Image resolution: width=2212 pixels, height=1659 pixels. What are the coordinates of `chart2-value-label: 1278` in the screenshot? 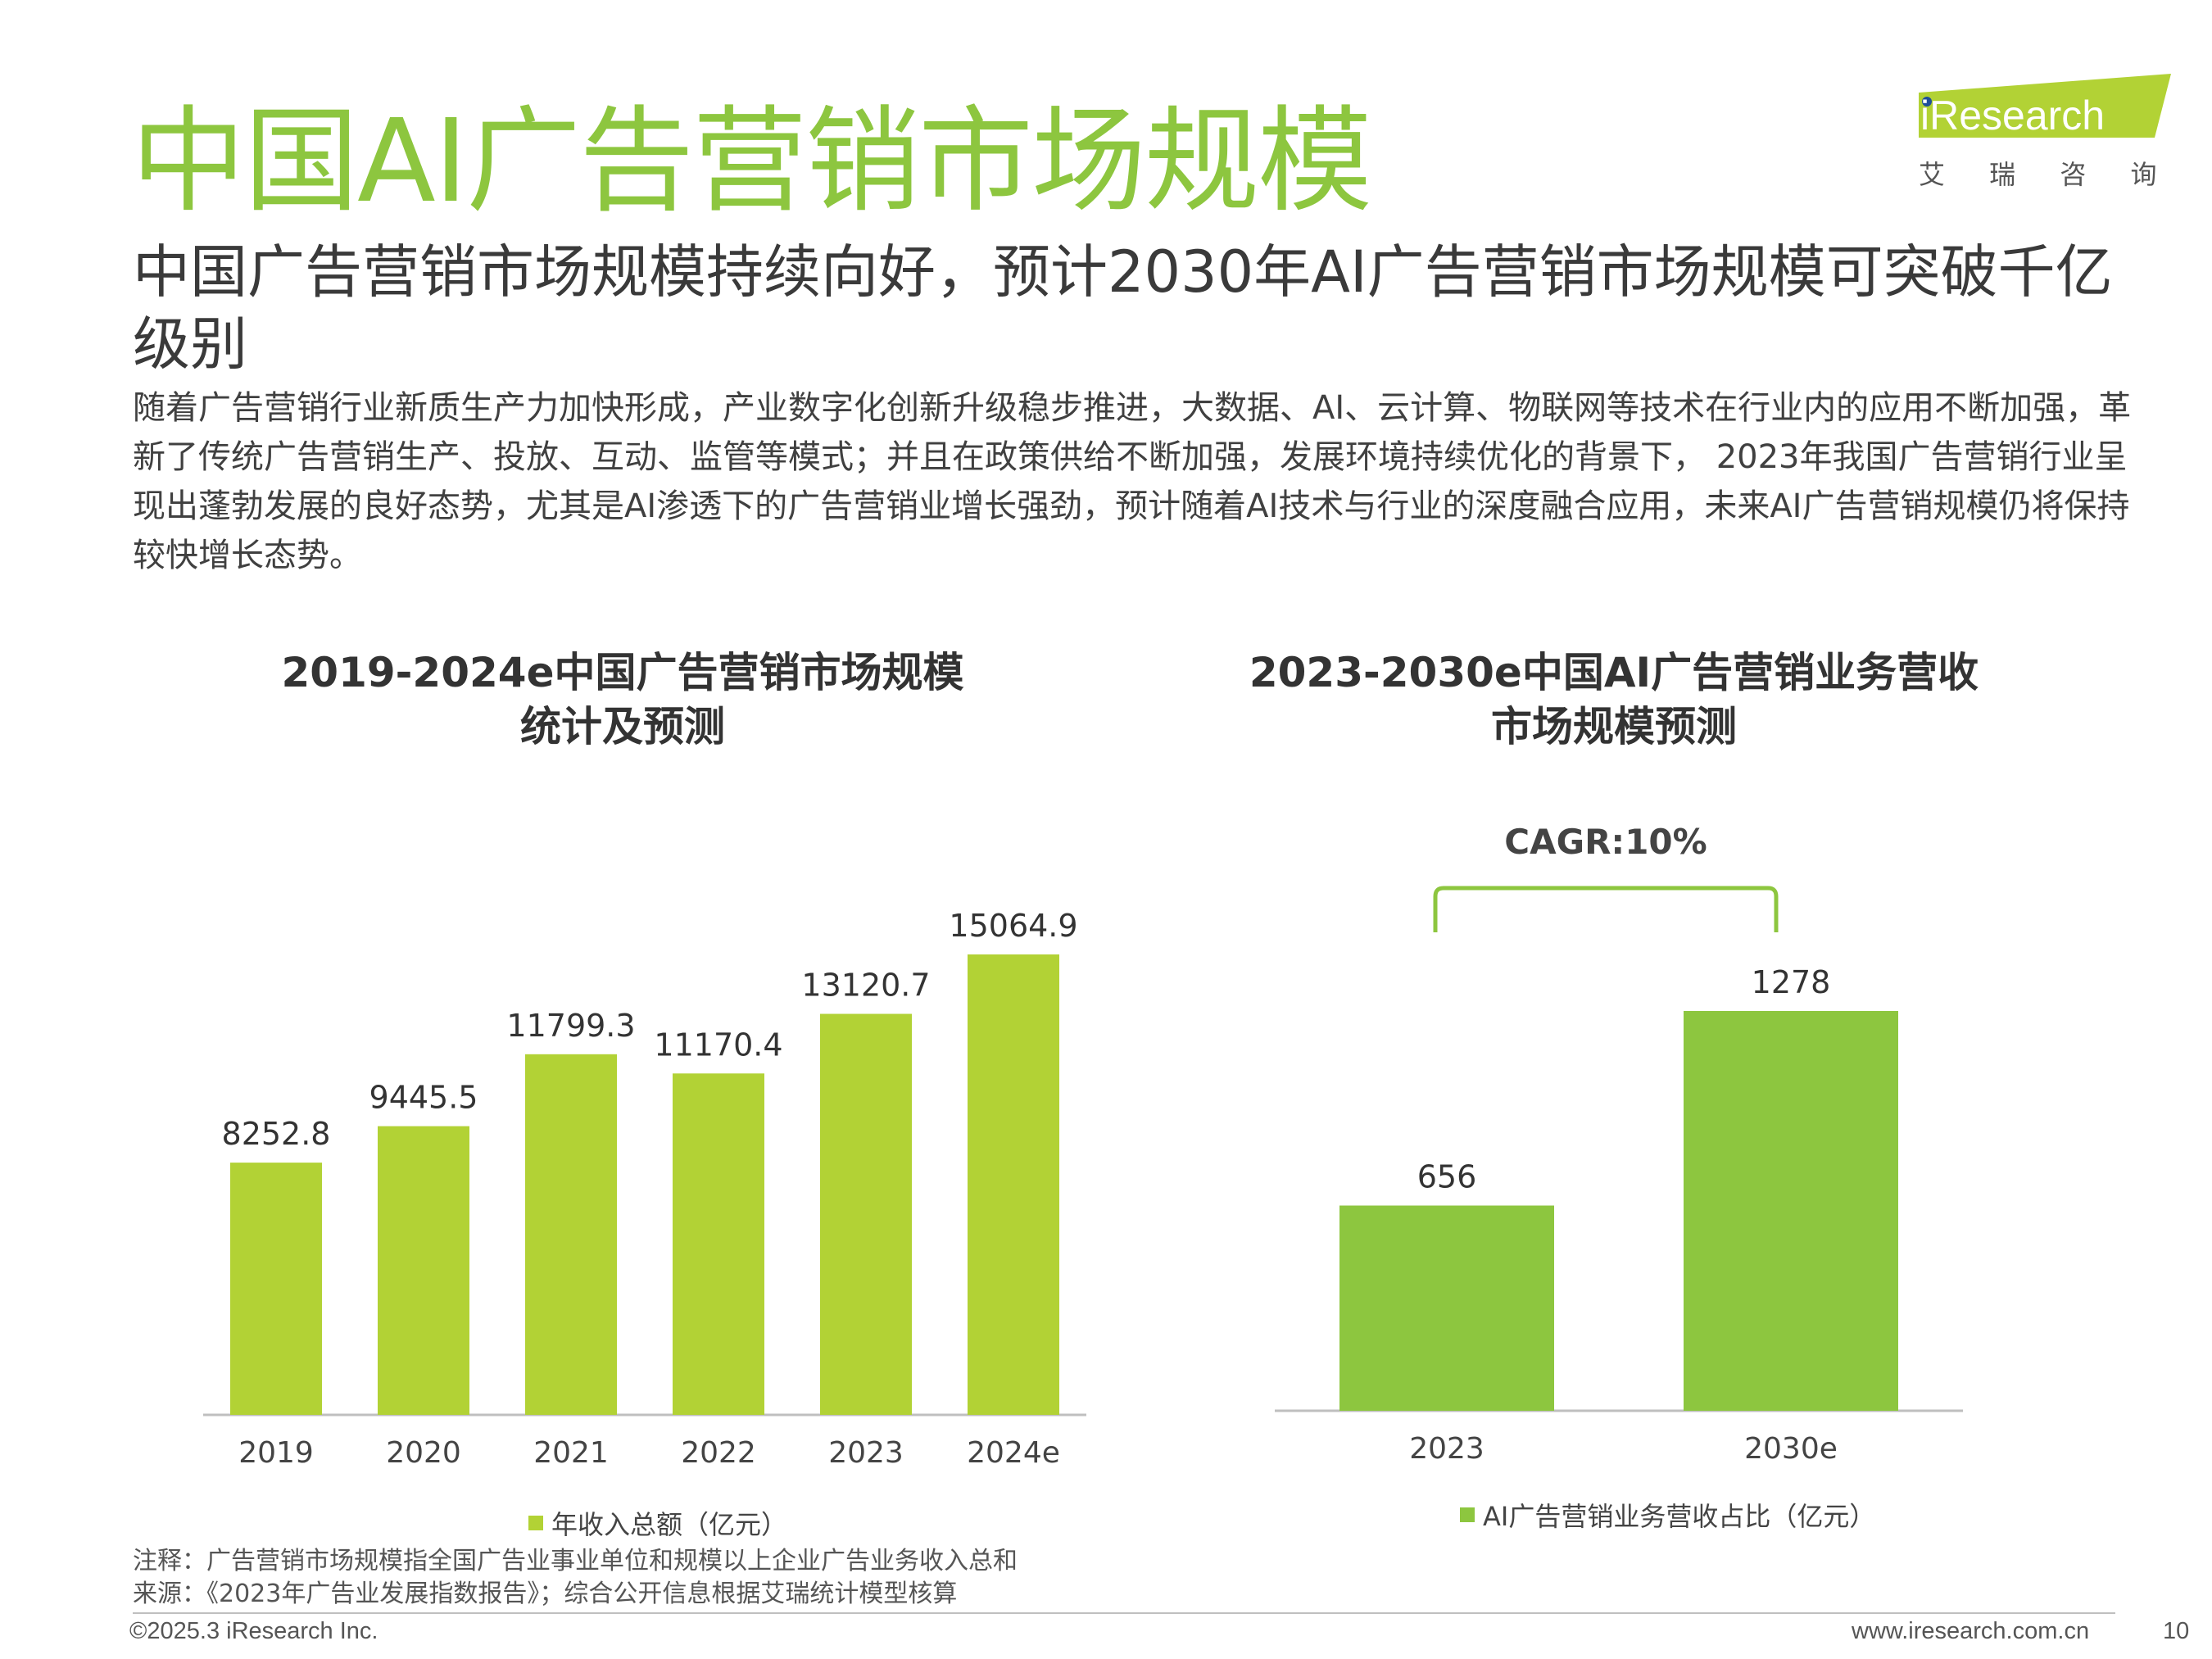 It's located at (1791, 982).